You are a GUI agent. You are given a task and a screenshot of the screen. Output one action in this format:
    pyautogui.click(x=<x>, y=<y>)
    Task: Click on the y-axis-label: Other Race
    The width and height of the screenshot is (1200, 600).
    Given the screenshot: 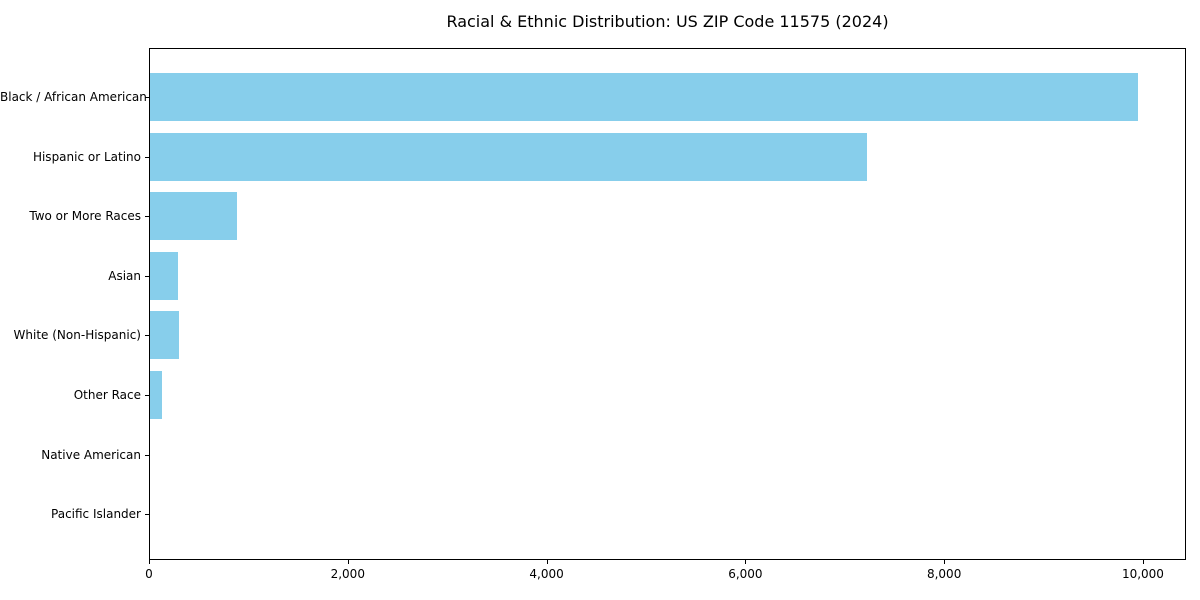 What is the action you would take?
    pyautogui.click(x=107, y=395)
    